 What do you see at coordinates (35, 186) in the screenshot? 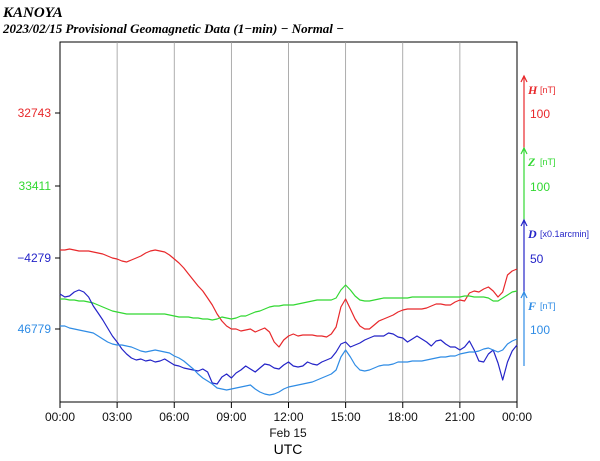
I see `base-label-Z: 33411` at bounding box center [35, 186].